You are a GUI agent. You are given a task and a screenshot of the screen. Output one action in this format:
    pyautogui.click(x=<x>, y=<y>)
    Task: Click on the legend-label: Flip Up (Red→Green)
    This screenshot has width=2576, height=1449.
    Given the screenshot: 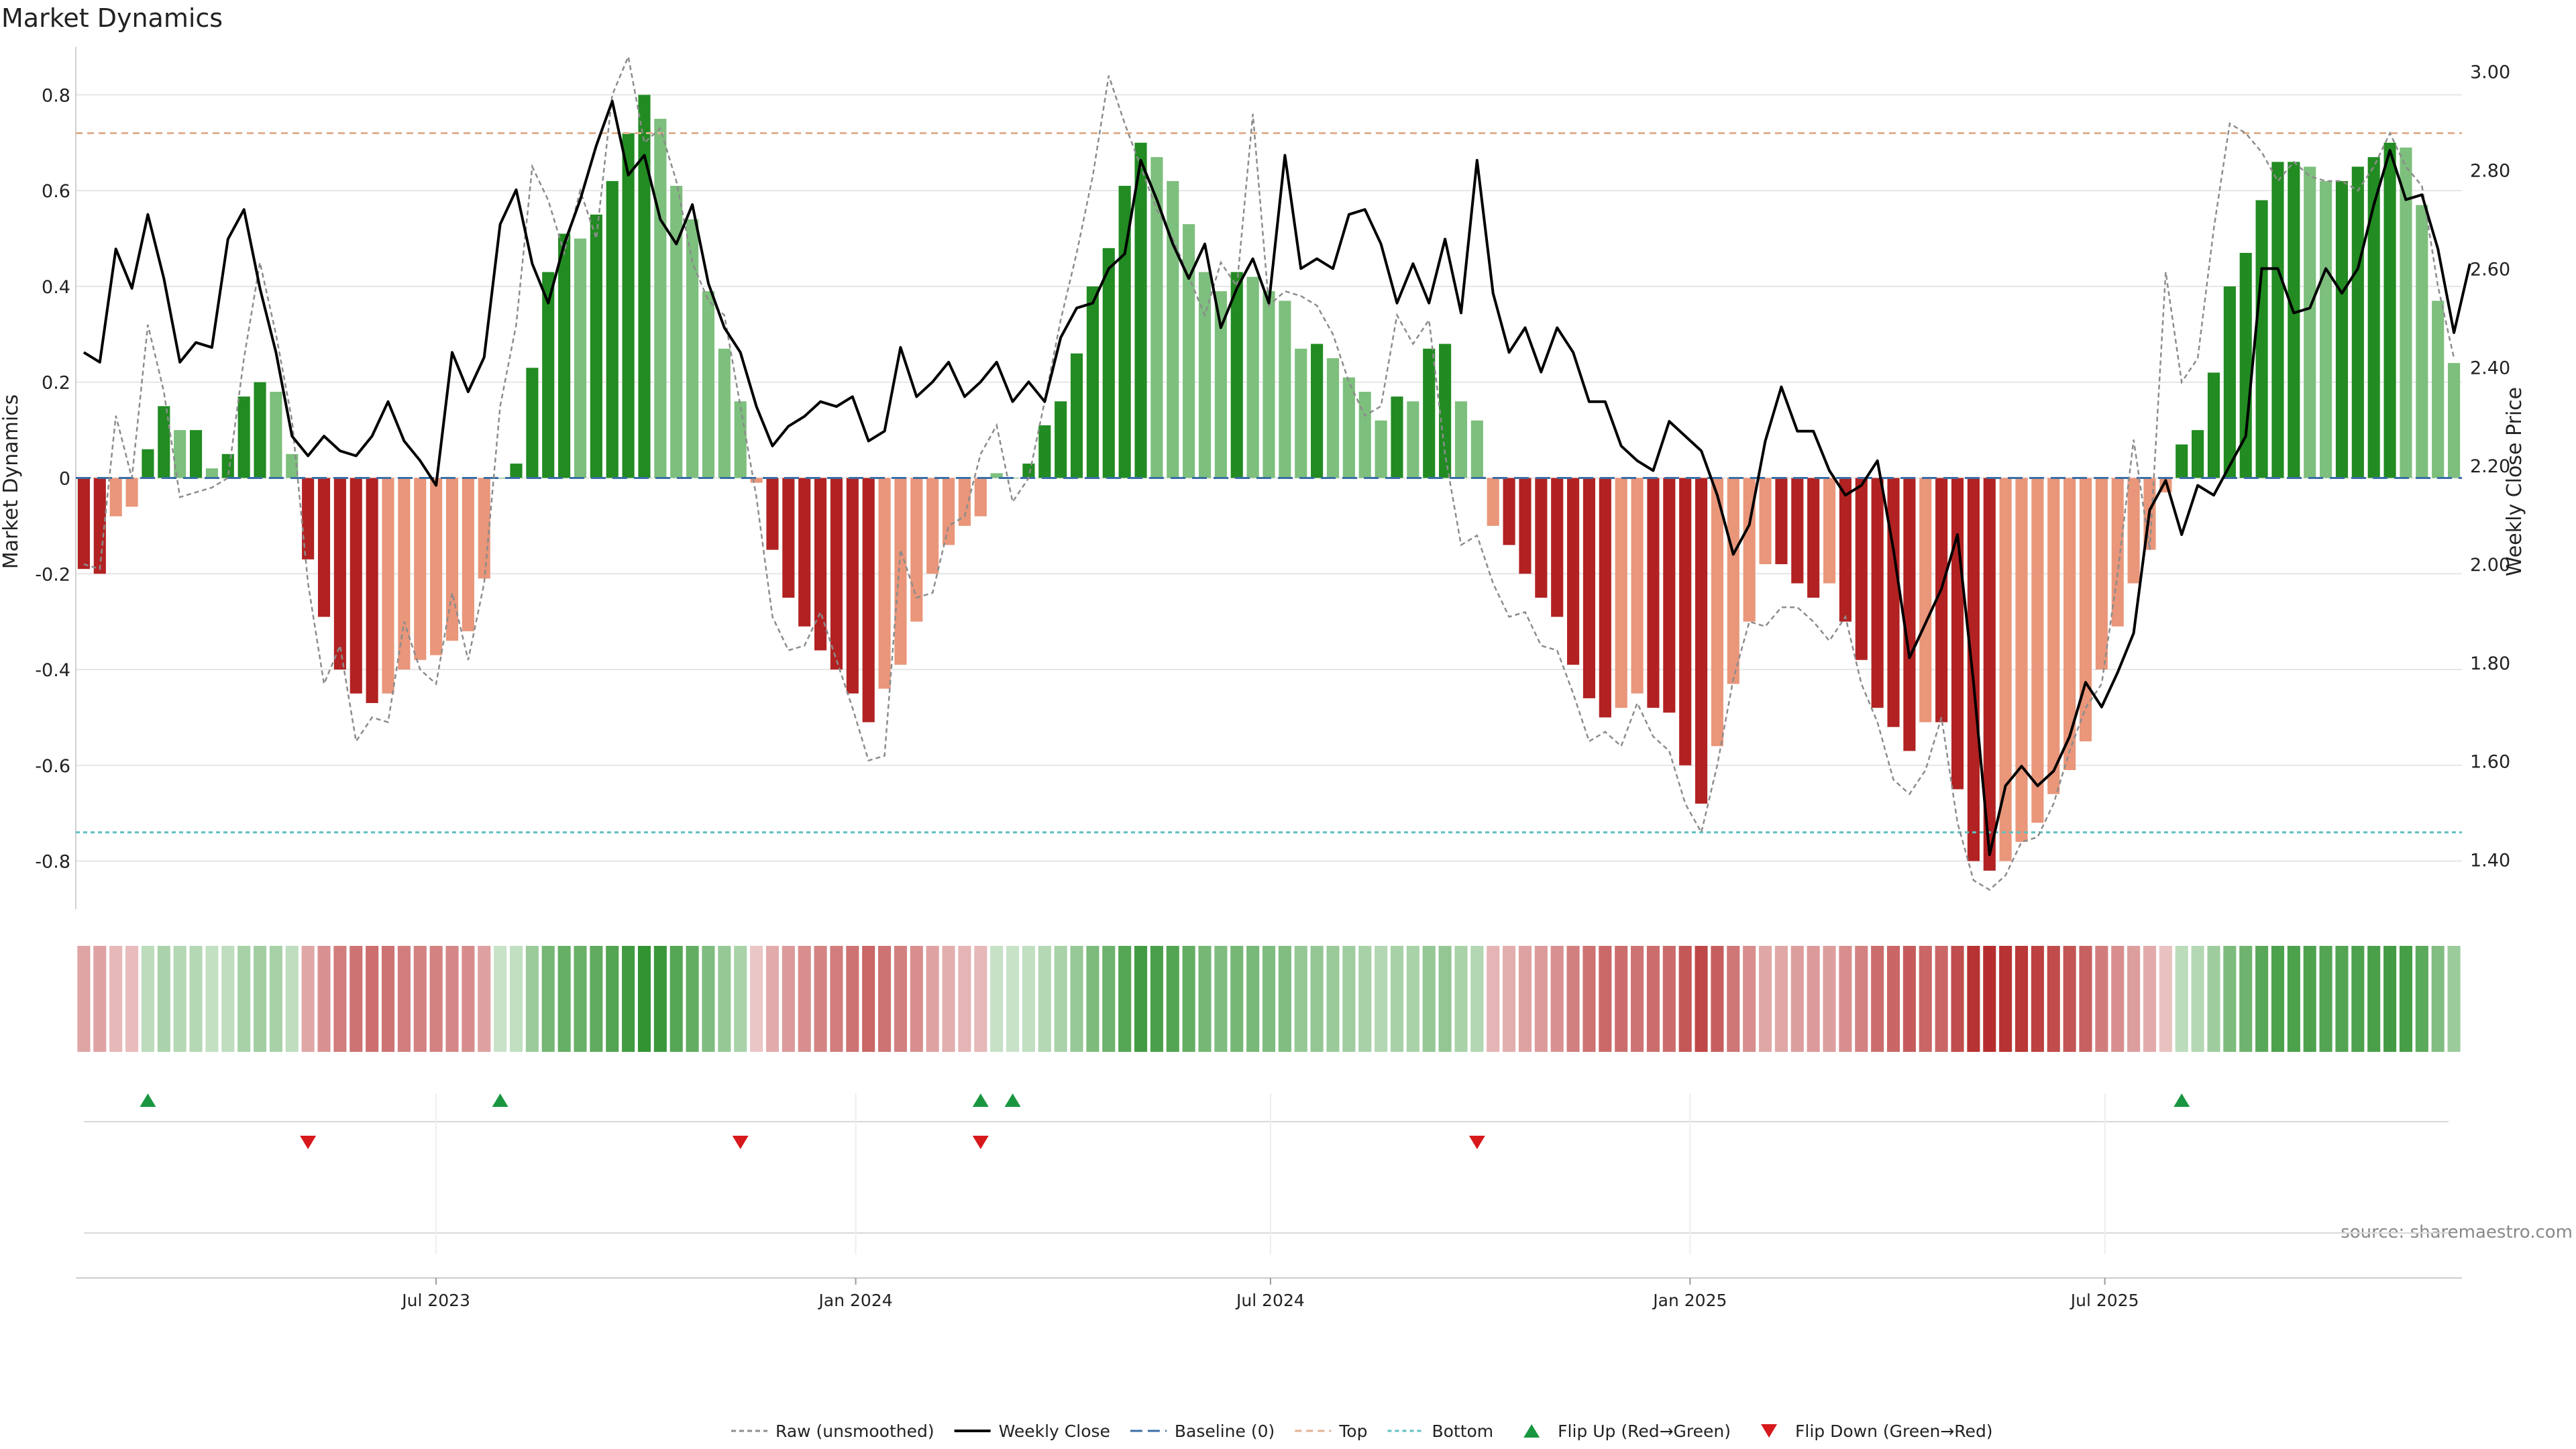 What is the action you would take?
    pyautogui.click(x=1644, y=1431)
    